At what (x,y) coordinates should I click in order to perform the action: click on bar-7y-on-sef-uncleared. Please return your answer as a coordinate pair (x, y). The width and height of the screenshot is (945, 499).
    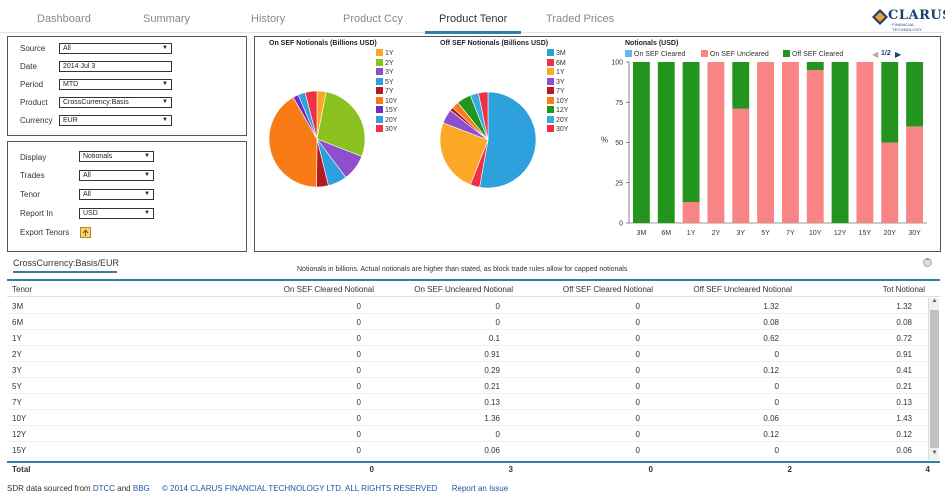
    Looking at the image, I should click on (790, 142).